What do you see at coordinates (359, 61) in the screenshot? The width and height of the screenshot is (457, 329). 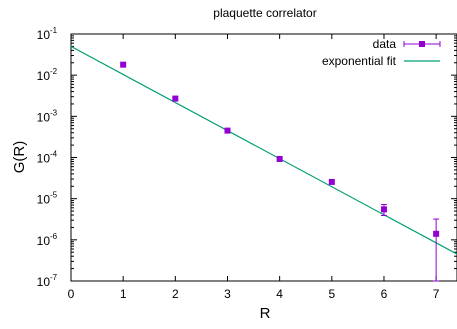 I see `legend-label-fit: exponential fit` at bounding box center [359, 61].